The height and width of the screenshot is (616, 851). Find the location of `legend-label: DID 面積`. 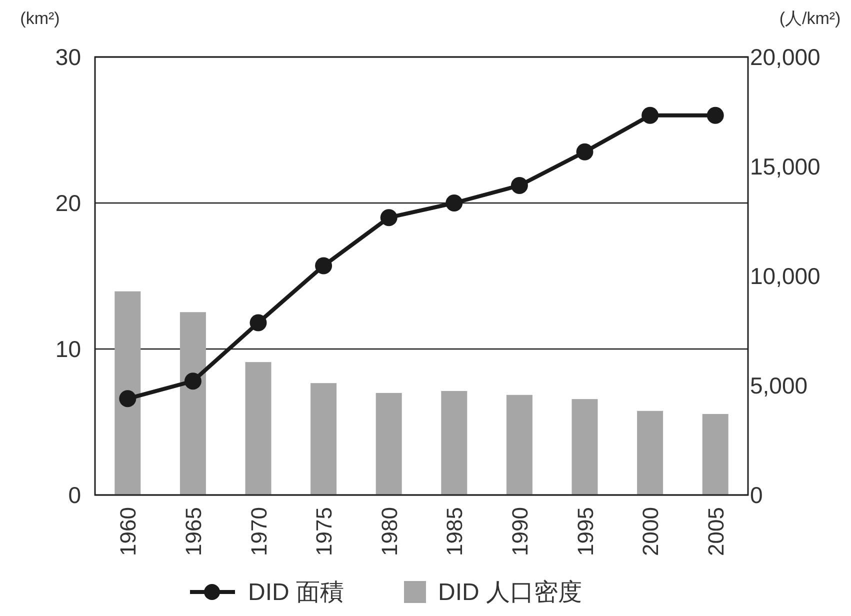

legend-label: DID 面積 is located at coordinates (296, 592).